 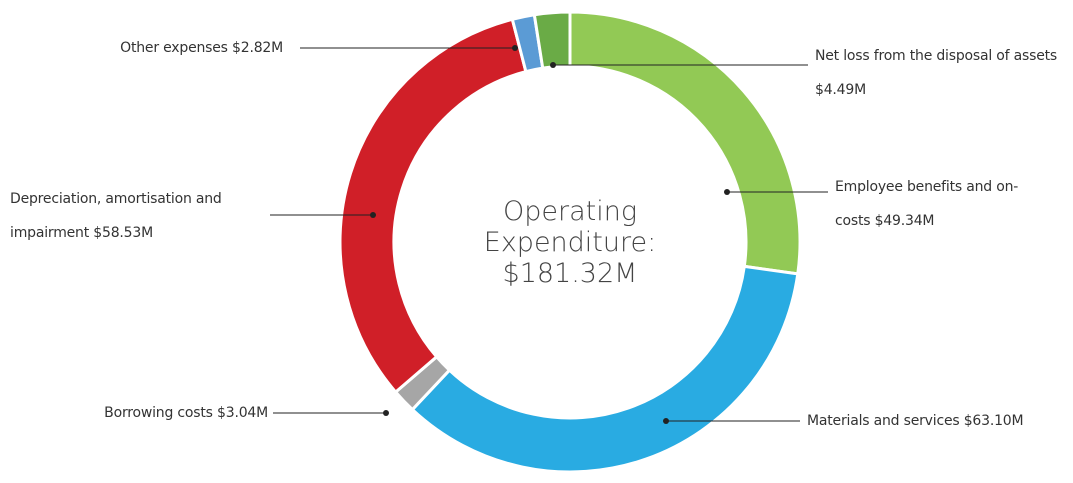 I want to click on category-label: Borrowing costs, so click(x=158, y=413).